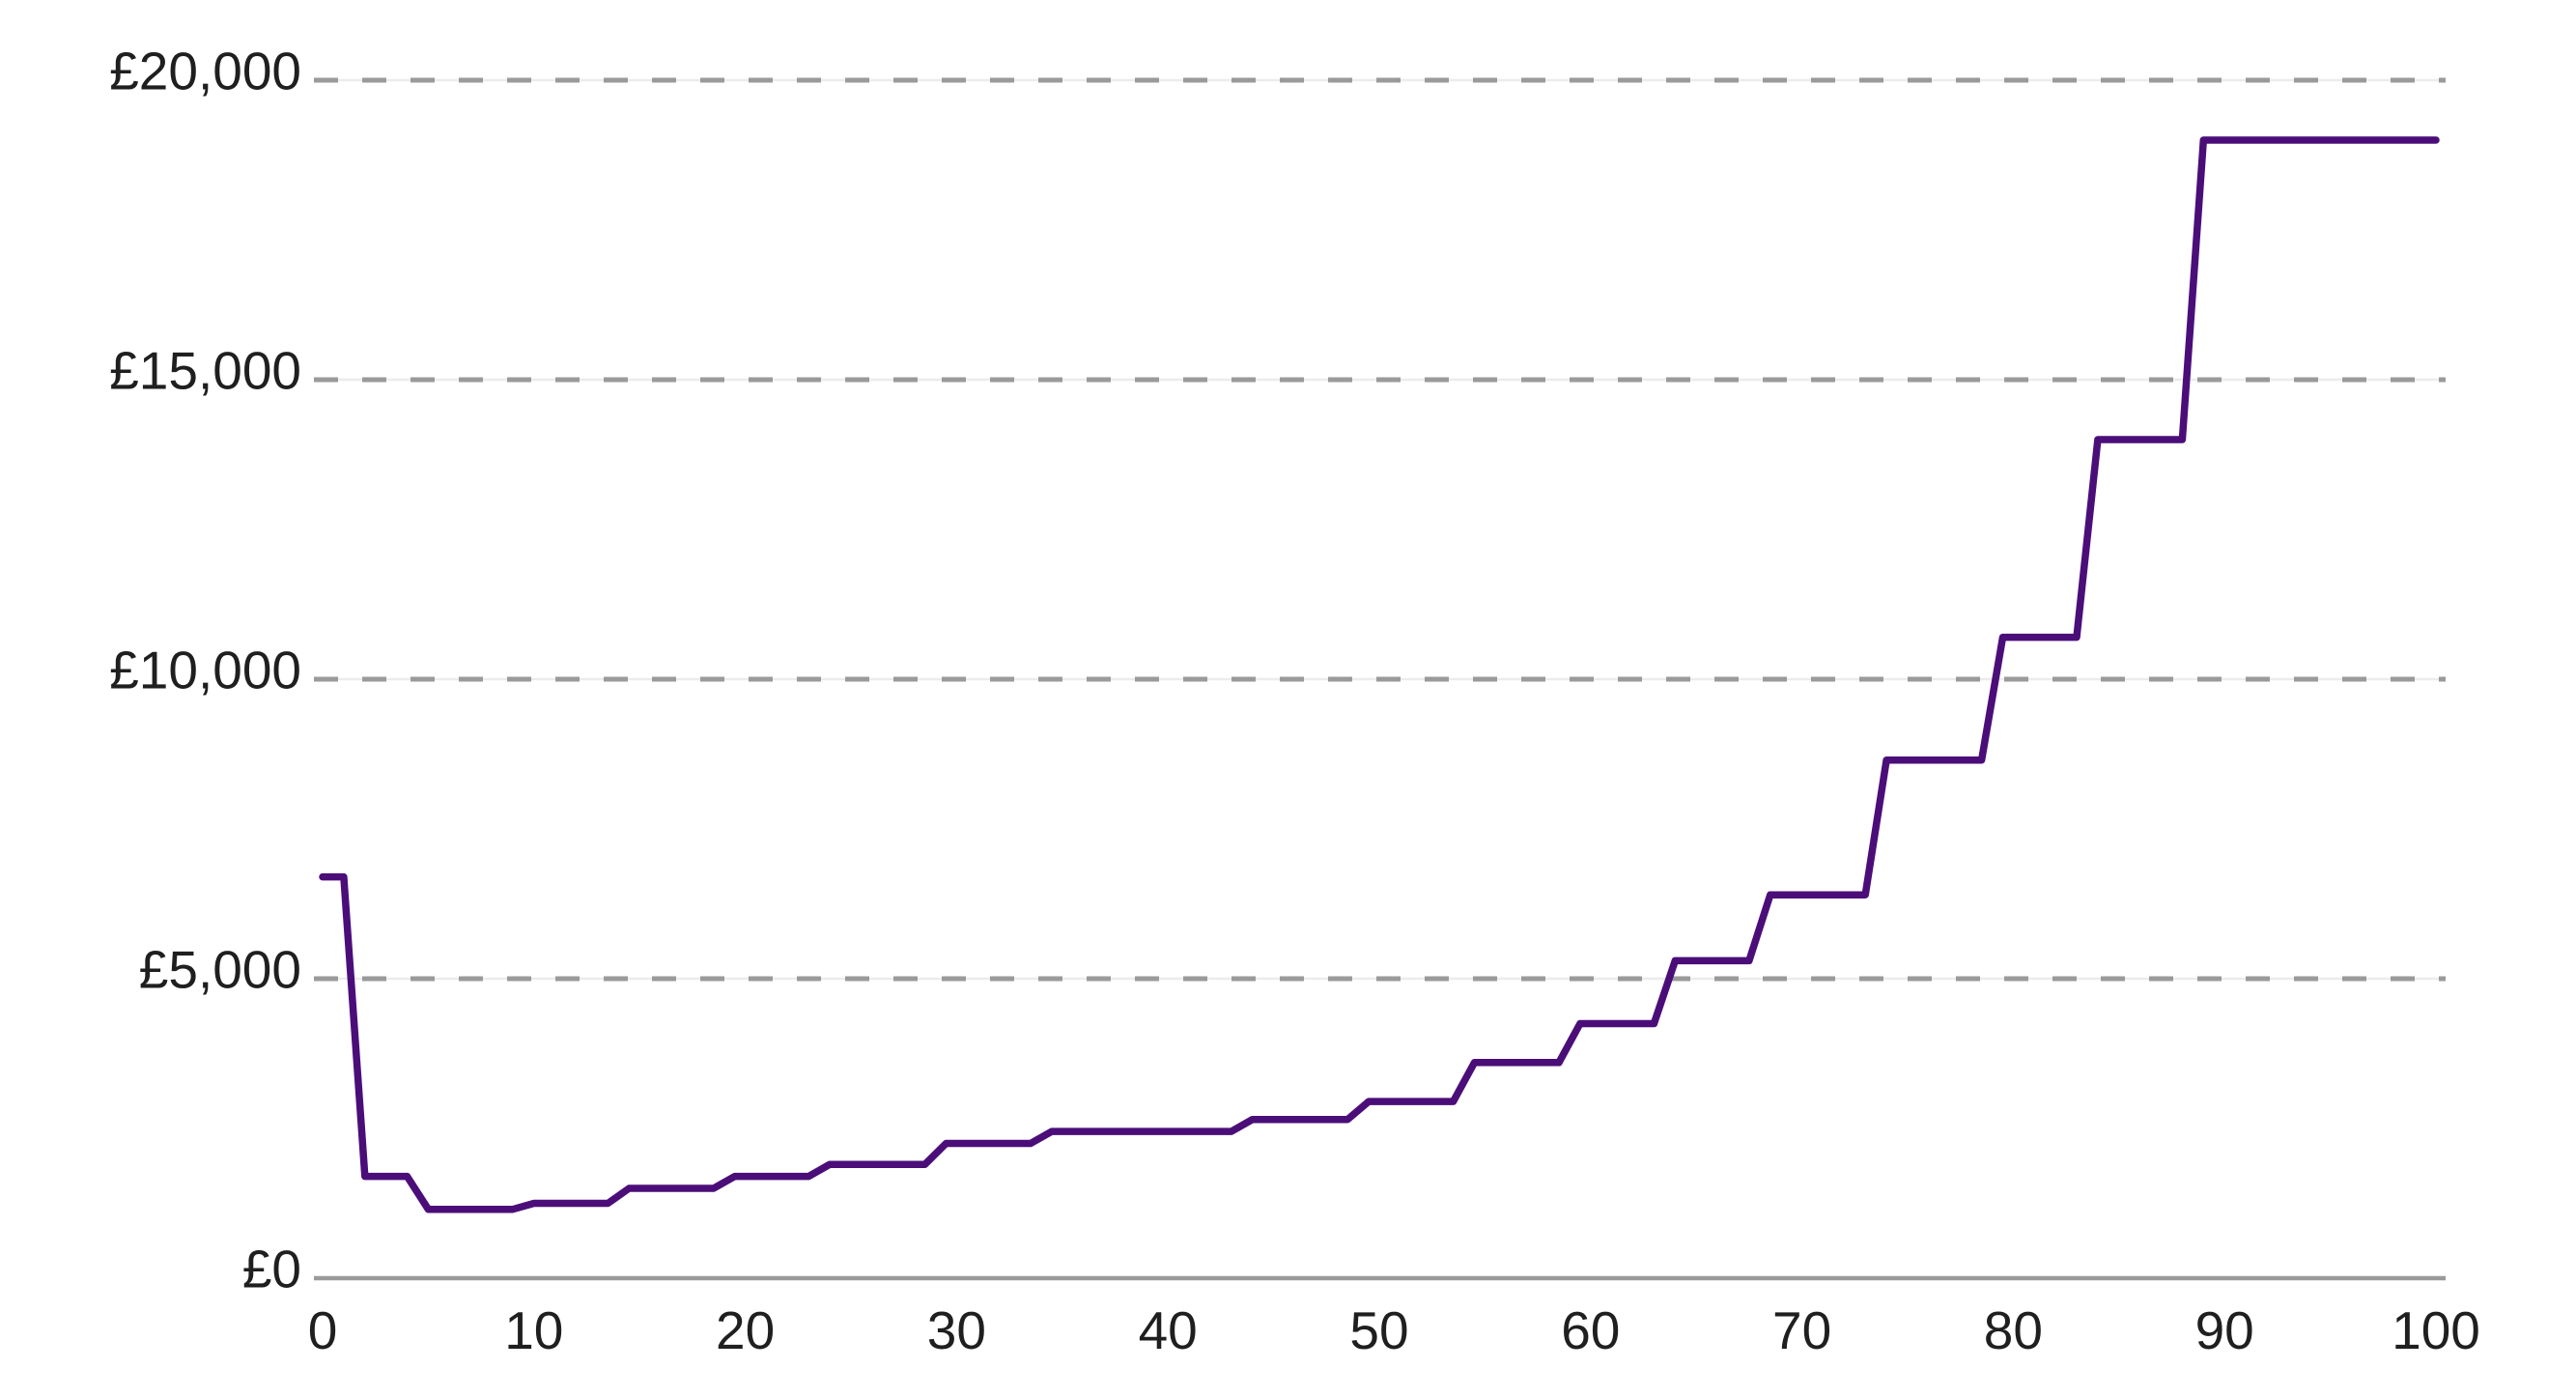  What do you see at coordinates (745, 1330) in the screenshot?
I see `x-axis-tick-label: 20` at bounding box center [745, 1330].